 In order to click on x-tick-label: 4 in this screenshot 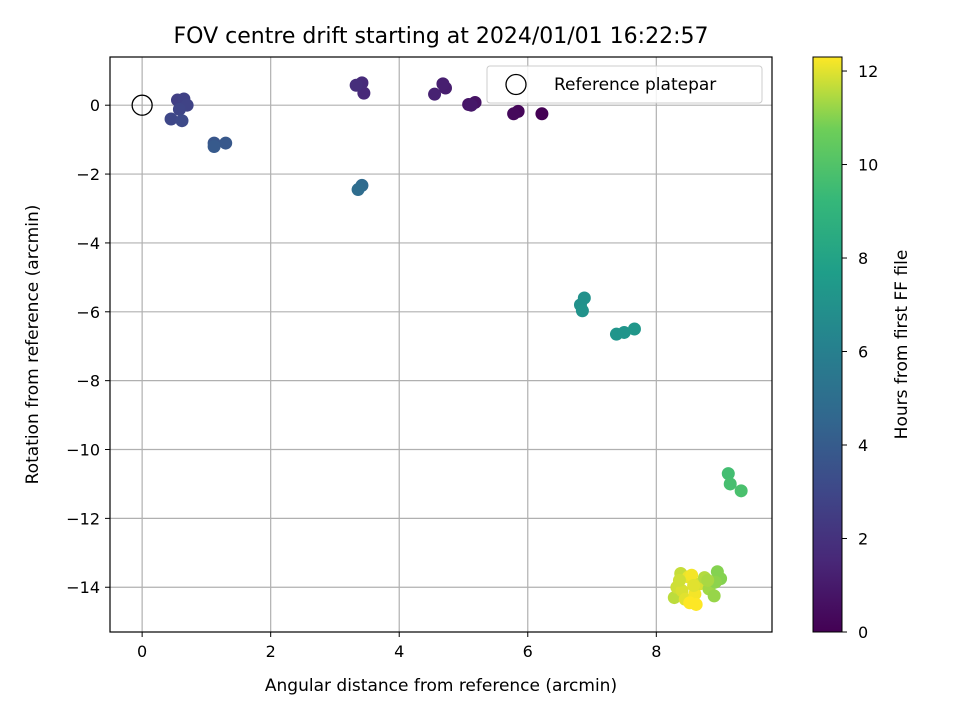, I will do `click(399, 651)`.